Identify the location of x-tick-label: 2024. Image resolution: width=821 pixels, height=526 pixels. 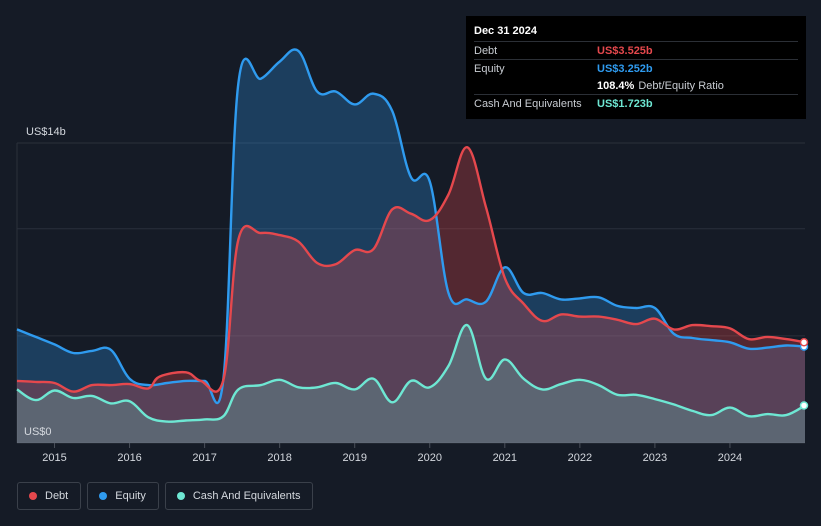
(730, 458).